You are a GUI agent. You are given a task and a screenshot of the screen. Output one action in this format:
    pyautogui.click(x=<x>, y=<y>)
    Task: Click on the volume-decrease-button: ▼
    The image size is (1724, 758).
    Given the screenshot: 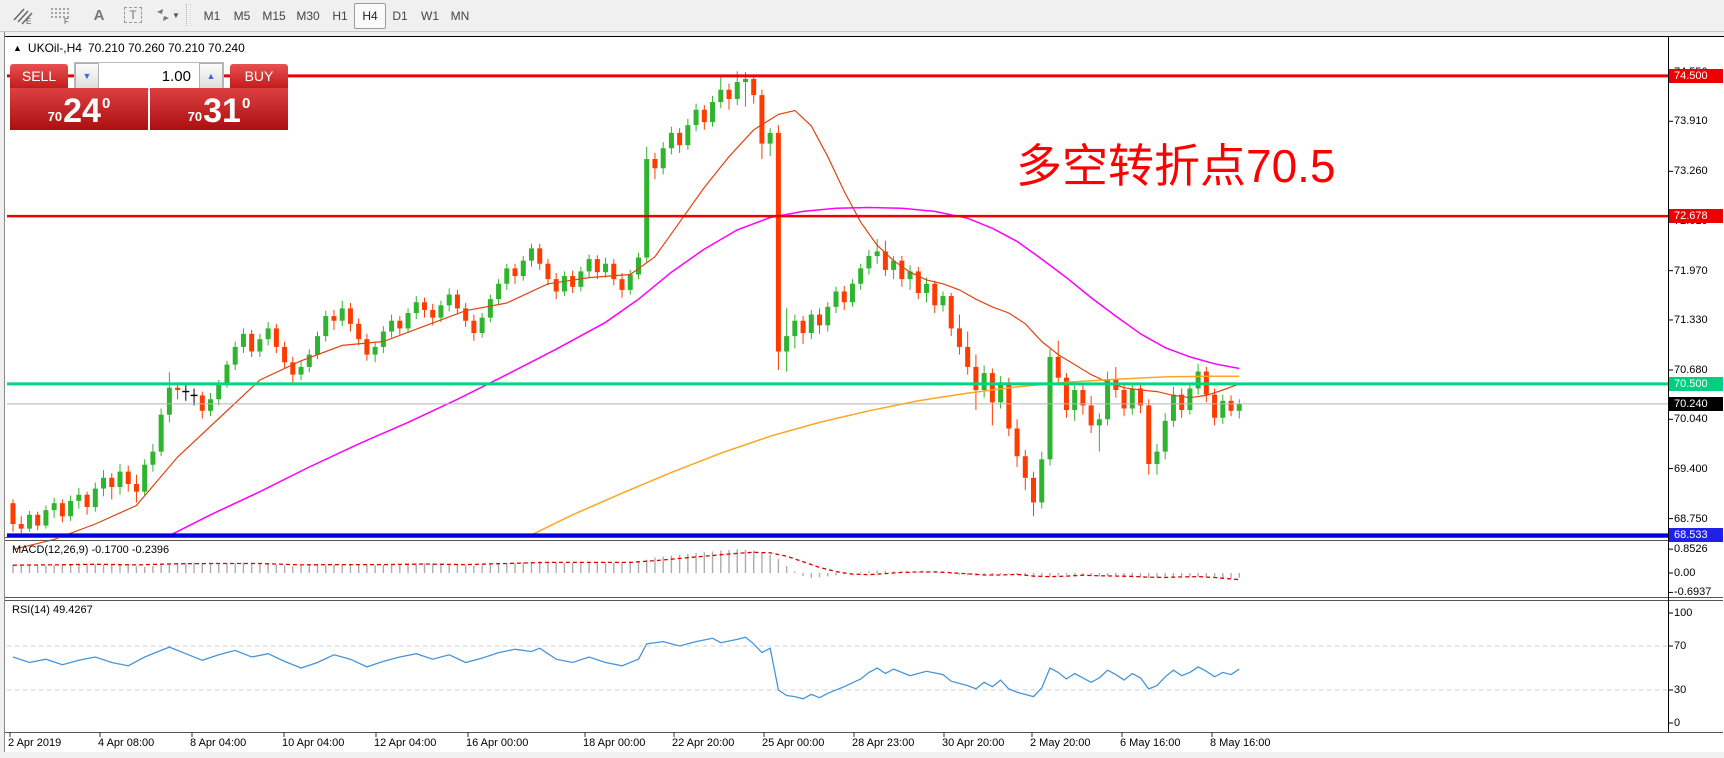 What is the action you would take?
    pyautogui.click(x=87, y=76)
    